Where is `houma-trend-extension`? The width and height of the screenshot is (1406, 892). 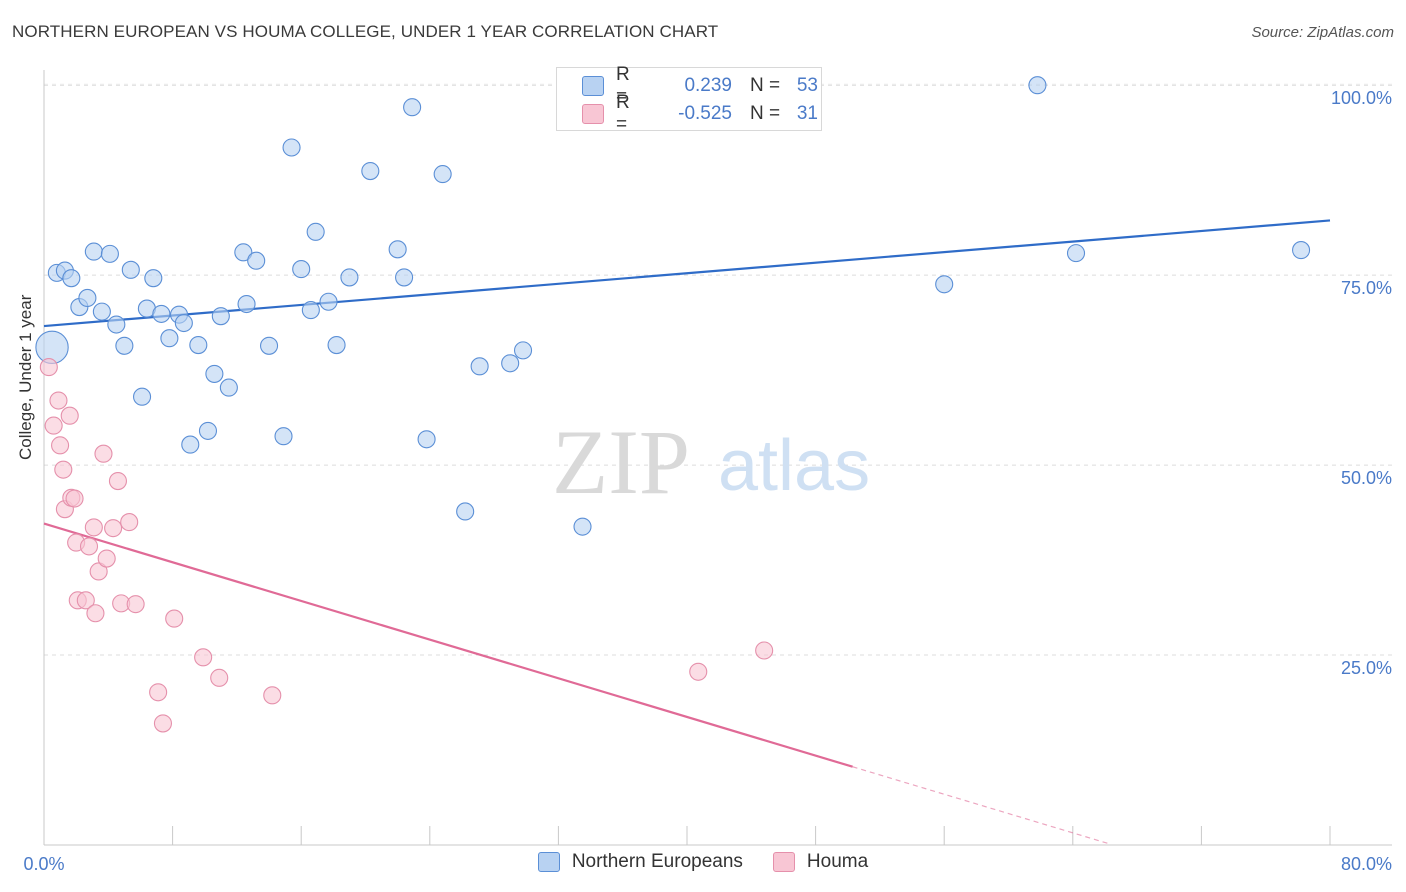
houma-trend-extension is located at coordinates (980, 805).